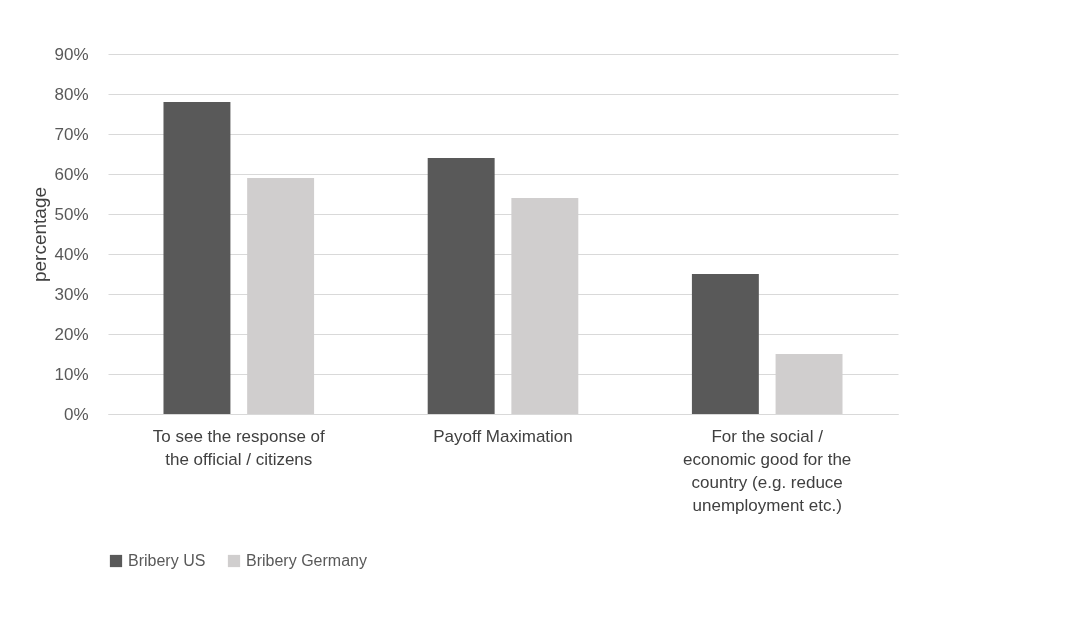 The height and width of the screenshot is (637, 1075). Describe the element at coordinates (71, 374) in the screenshot. I see `y-tick-label: 10%` at that location.